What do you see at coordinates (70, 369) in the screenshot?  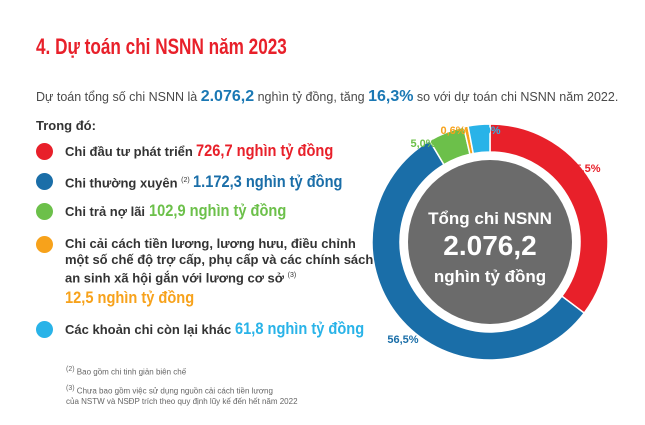 I see `note-sup: (2)` at bounding box center [70, 369].